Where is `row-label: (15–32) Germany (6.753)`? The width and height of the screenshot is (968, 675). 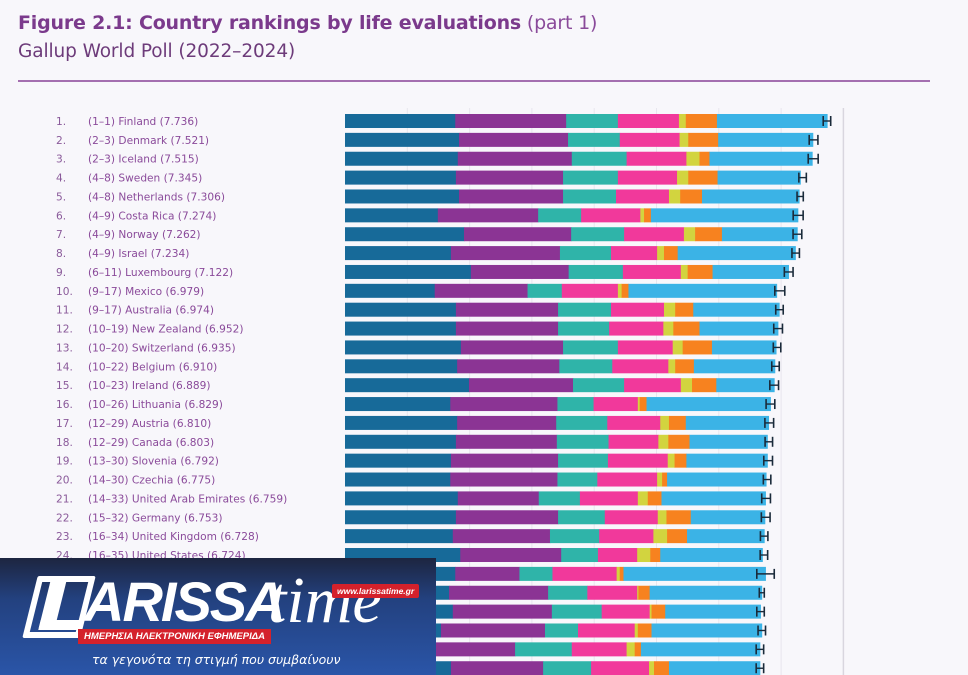
row-label: (15–32) Germany (6.753) is located at coordinates (155, 518).